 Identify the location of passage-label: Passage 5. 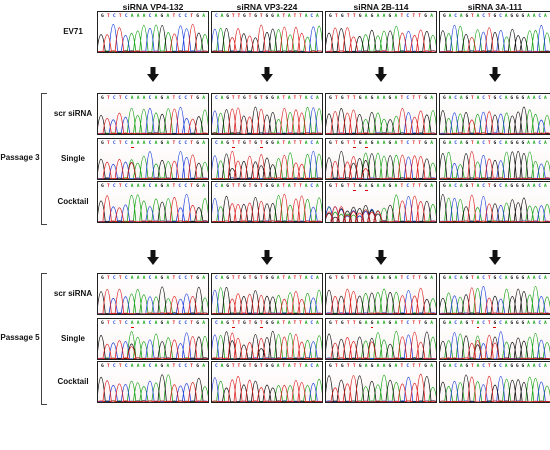
(20, 337).